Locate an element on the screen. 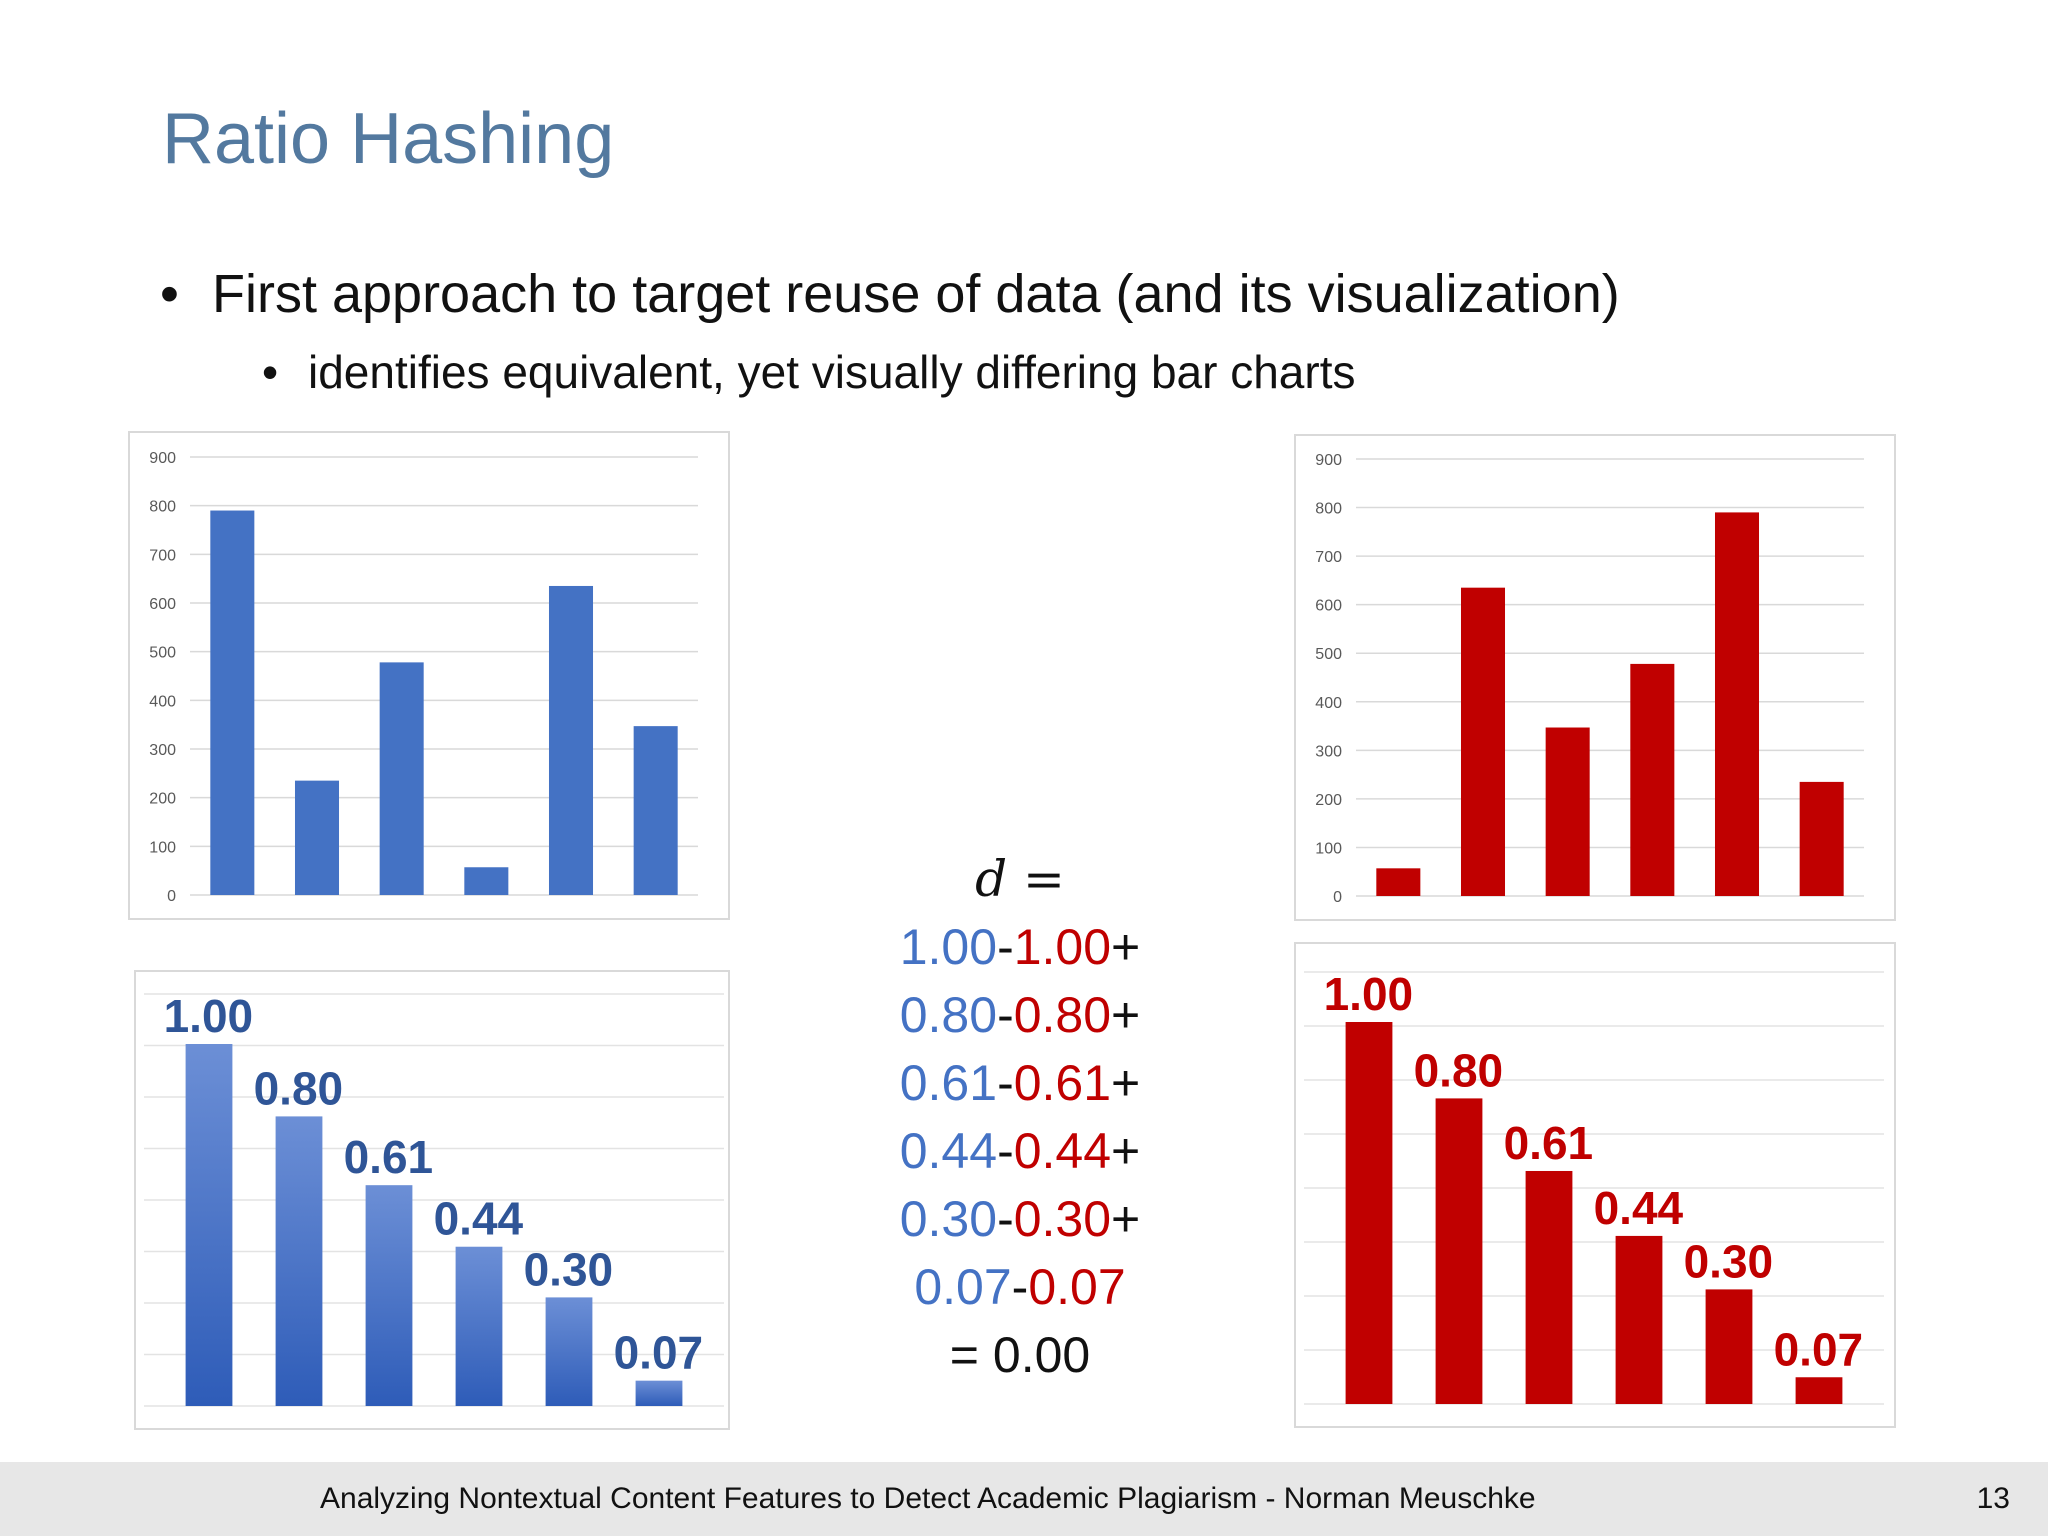 This screenshot has height=1536, width=2048. chart-ratios-blue-svg: 1.000.800.610.440.300.07 is located at coordinates (434, 1198).